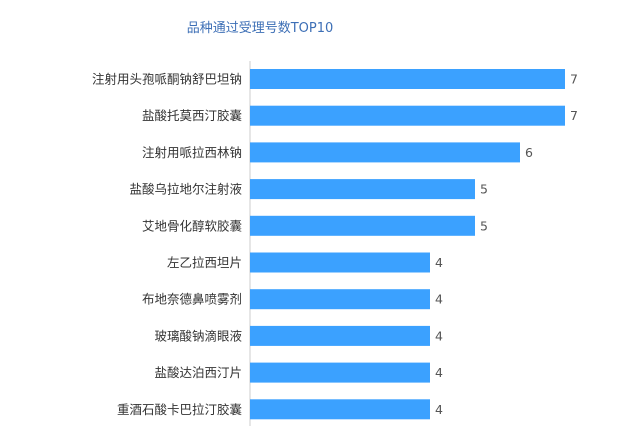  What do you see at coordinates (198, 335) in the screenshot?
I see `category-label: 玻璃酸钠滴眼液` at bounding box center [198, 335].